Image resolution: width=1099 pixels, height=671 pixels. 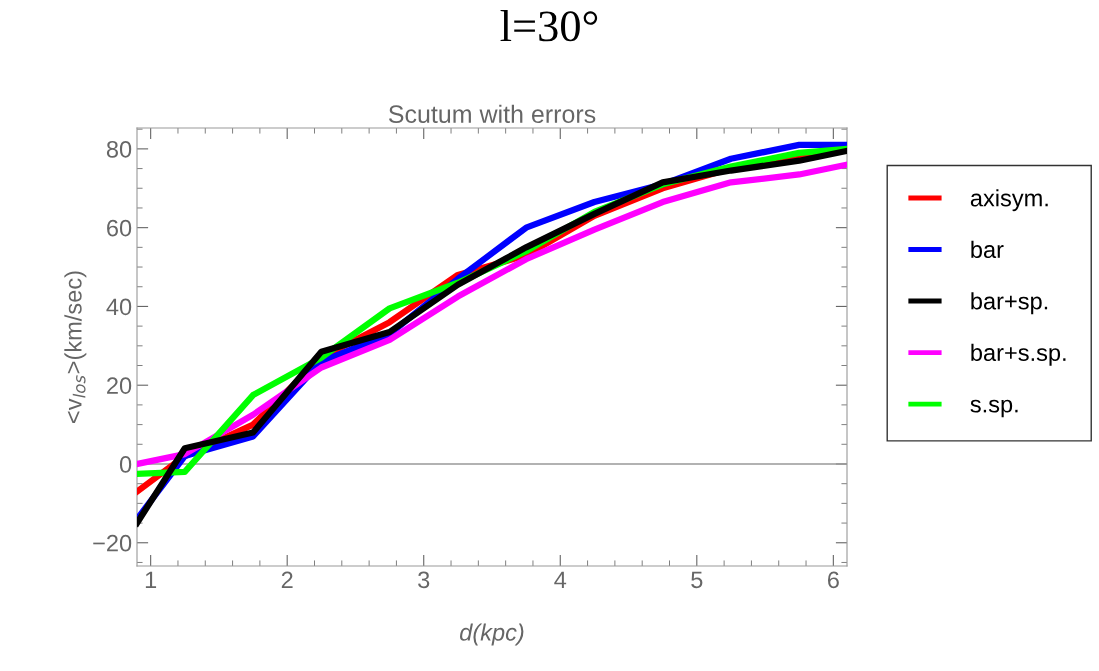 What do you see at coordinates (119, 385) in the screenshot?
I see `y-tick-label: 20` at bounding box center [119, 385].